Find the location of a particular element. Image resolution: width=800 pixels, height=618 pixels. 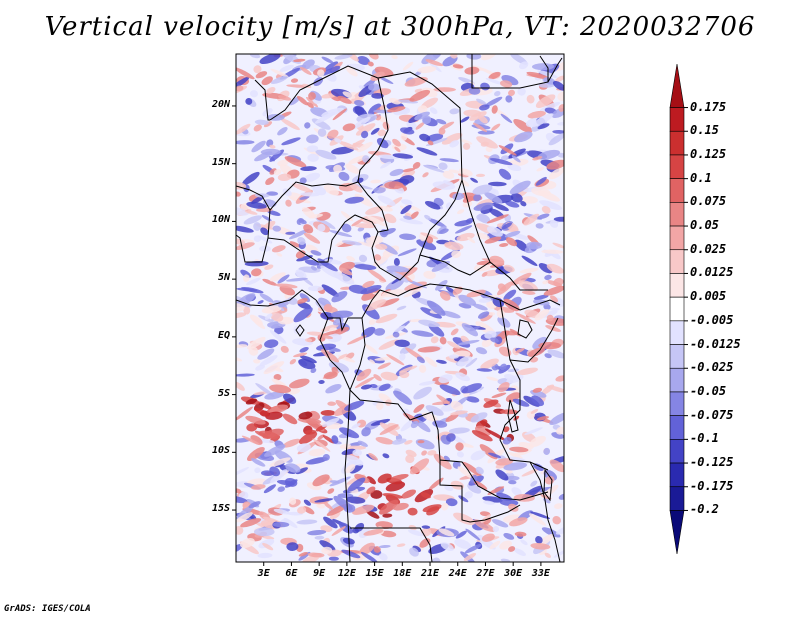

colorbar-label: 0.025 is located at coordinates (708, 248).